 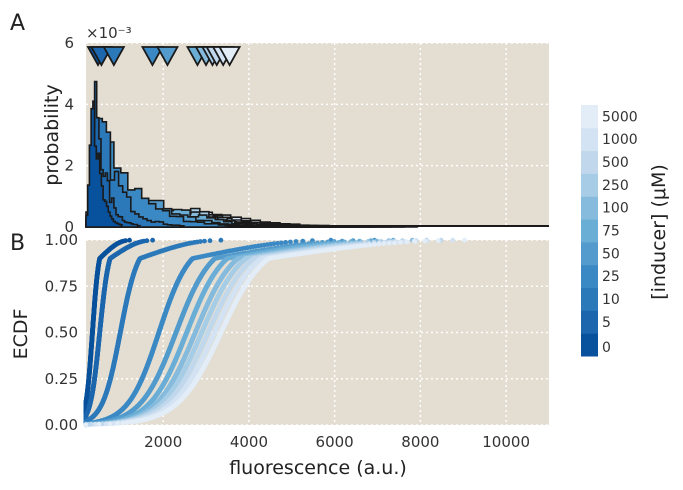 I want to click on colorbar-tick-label: 50, so click(x=611, y=254).